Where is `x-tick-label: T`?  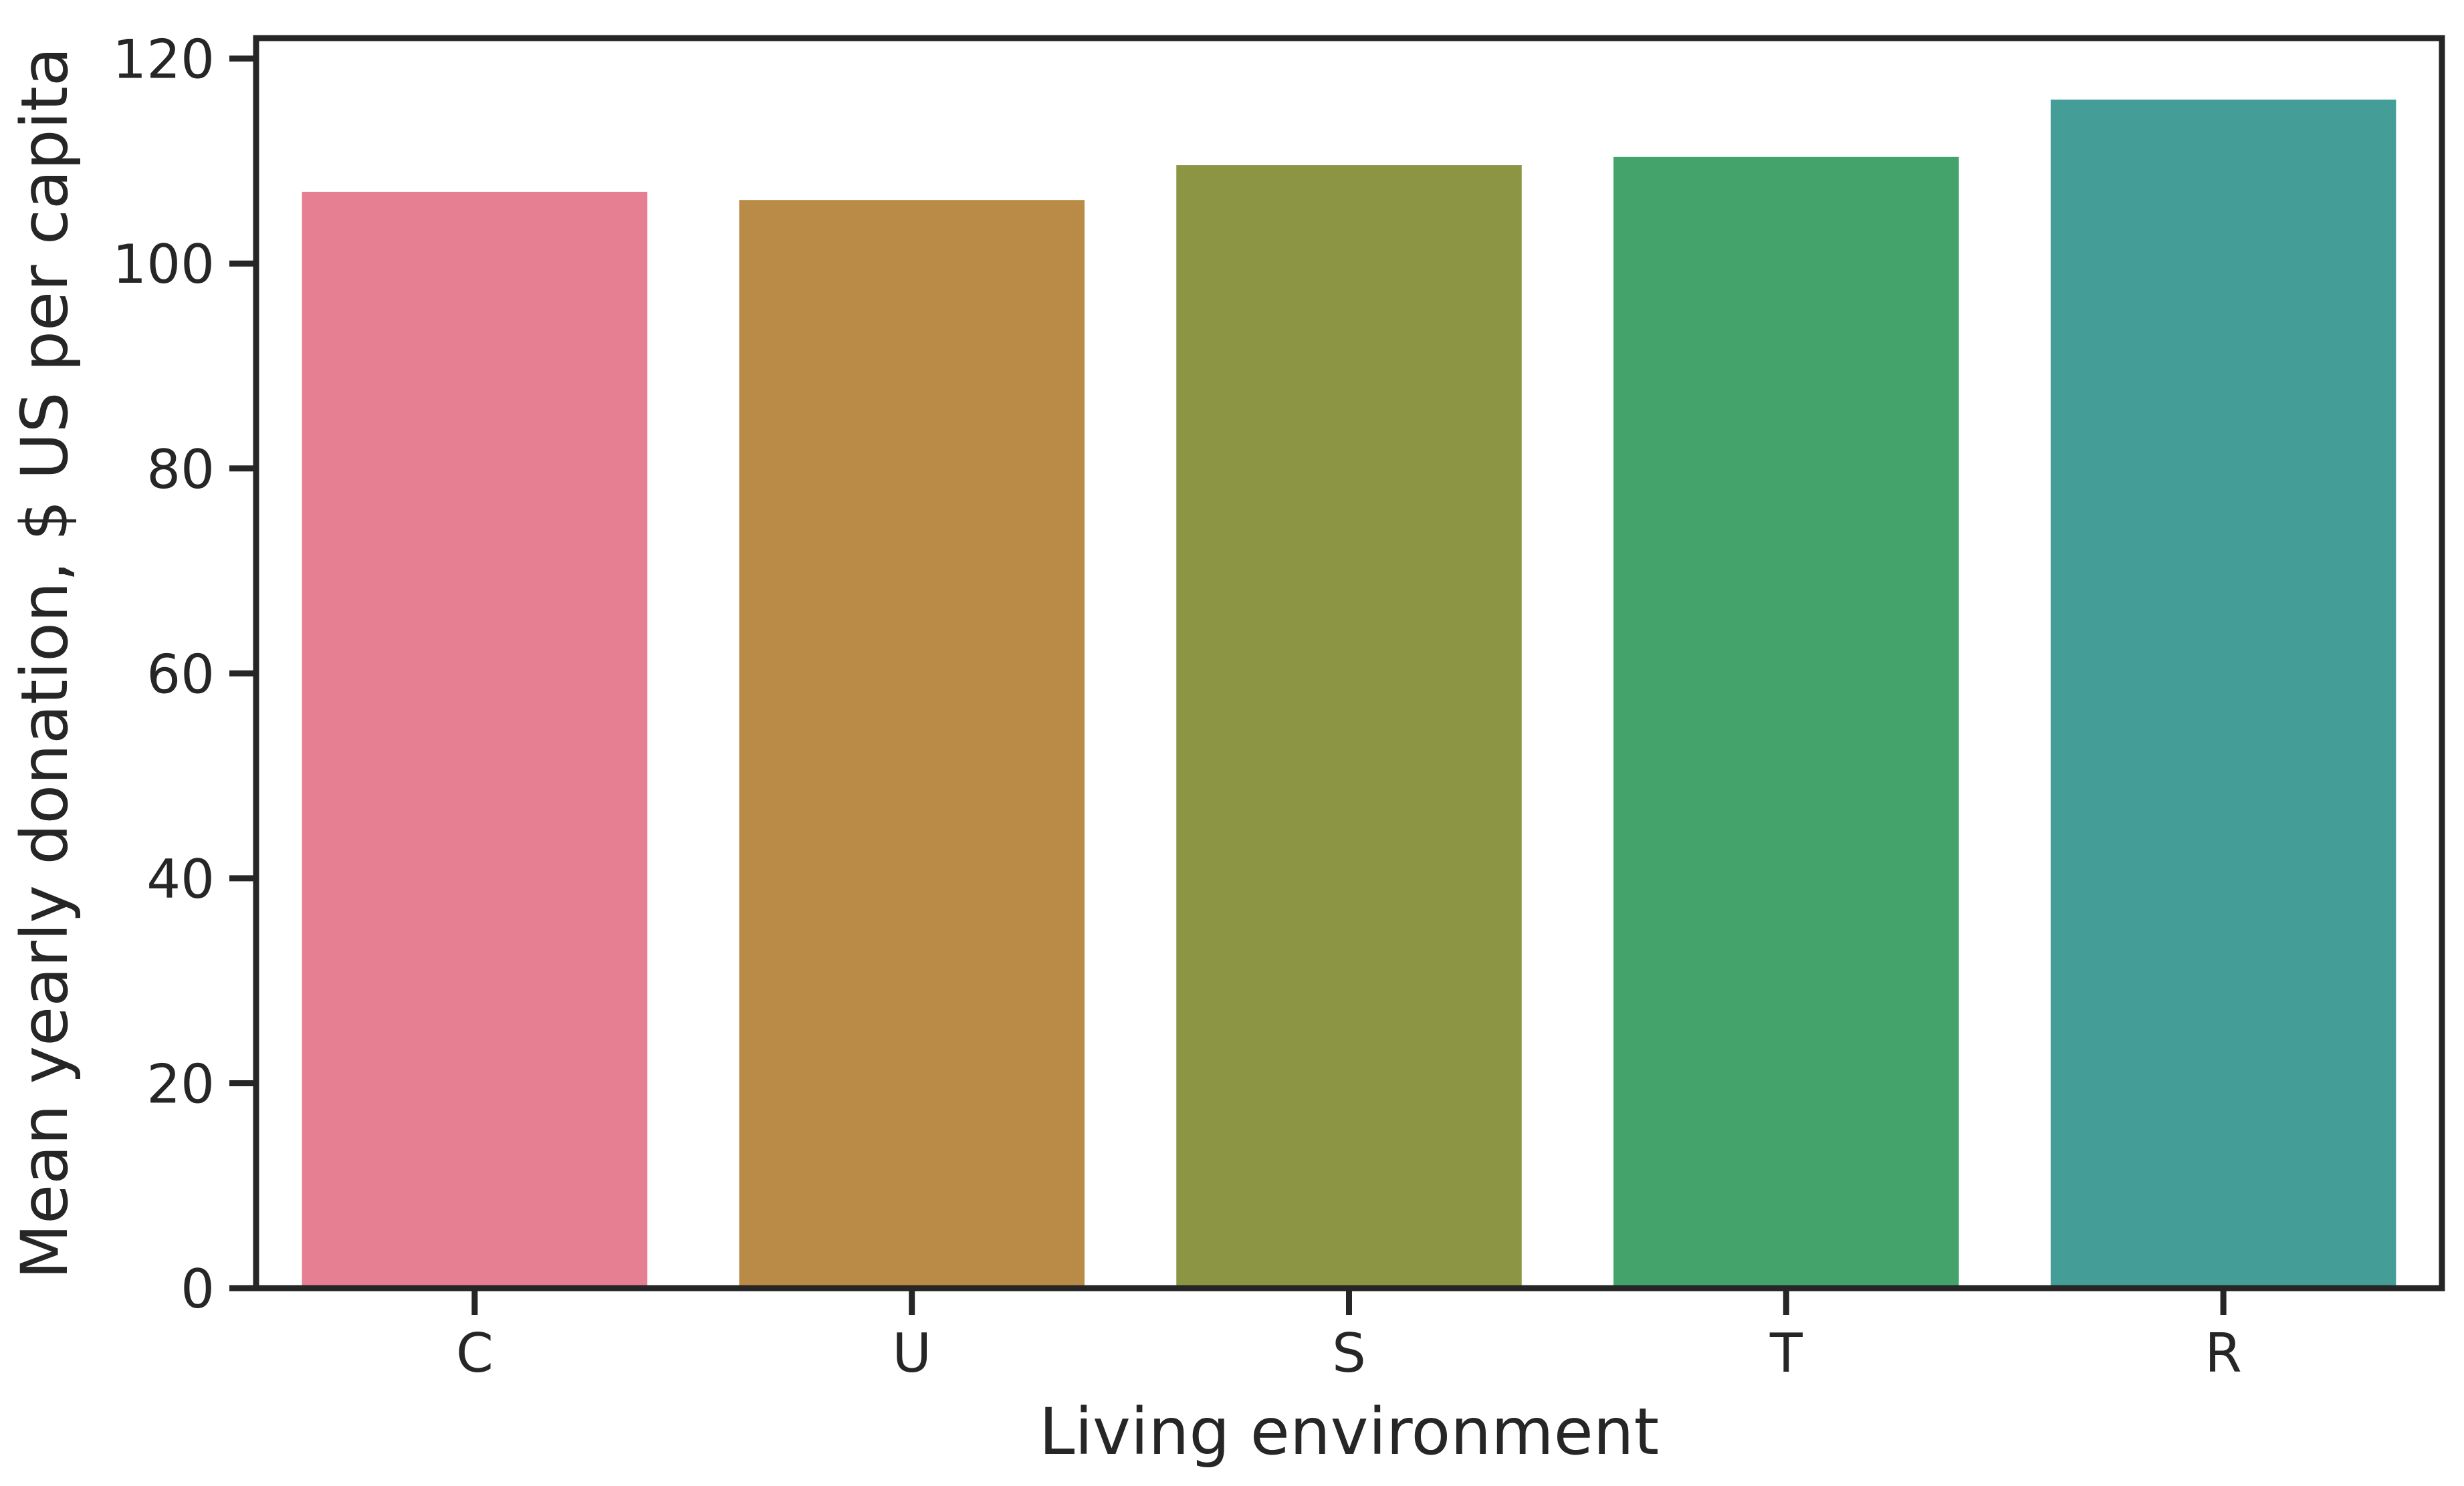
x-tick-label: T is located at coordinates (1786, 1353).